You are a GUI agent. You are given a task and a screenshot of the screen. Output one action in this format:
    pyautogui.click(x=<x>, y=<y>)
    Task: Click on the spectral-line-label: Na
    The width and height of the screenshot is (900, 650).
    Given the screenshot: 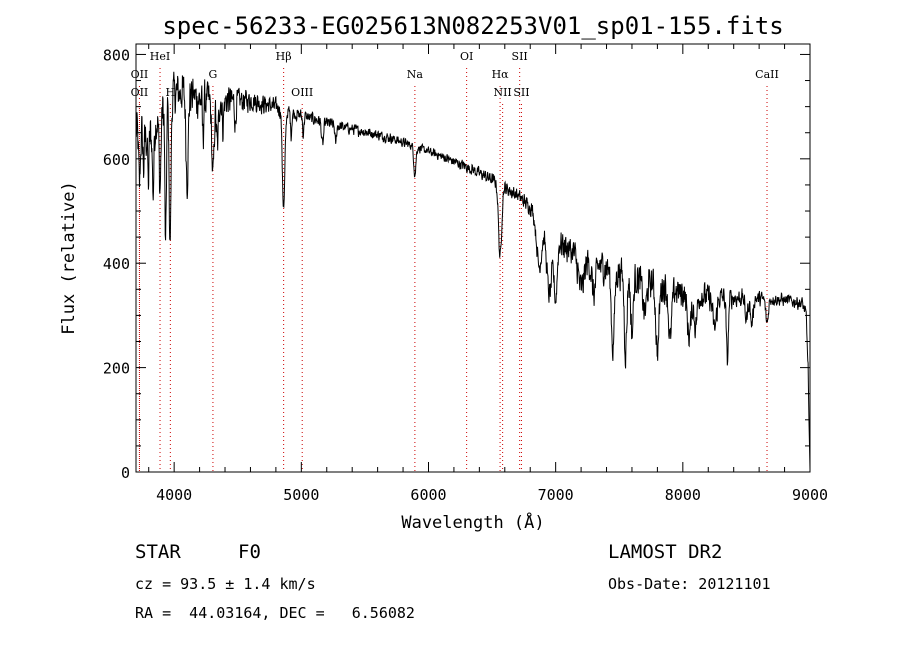 What is the action you would take?
    pyautogui.click(x=415, y=74)
    